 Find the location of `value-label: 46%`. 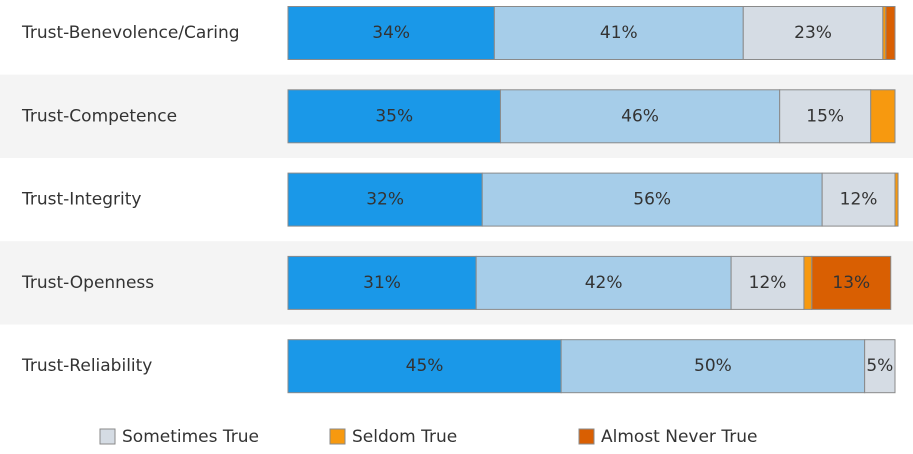

value-label: 46% is located at coordinates (640, 116).